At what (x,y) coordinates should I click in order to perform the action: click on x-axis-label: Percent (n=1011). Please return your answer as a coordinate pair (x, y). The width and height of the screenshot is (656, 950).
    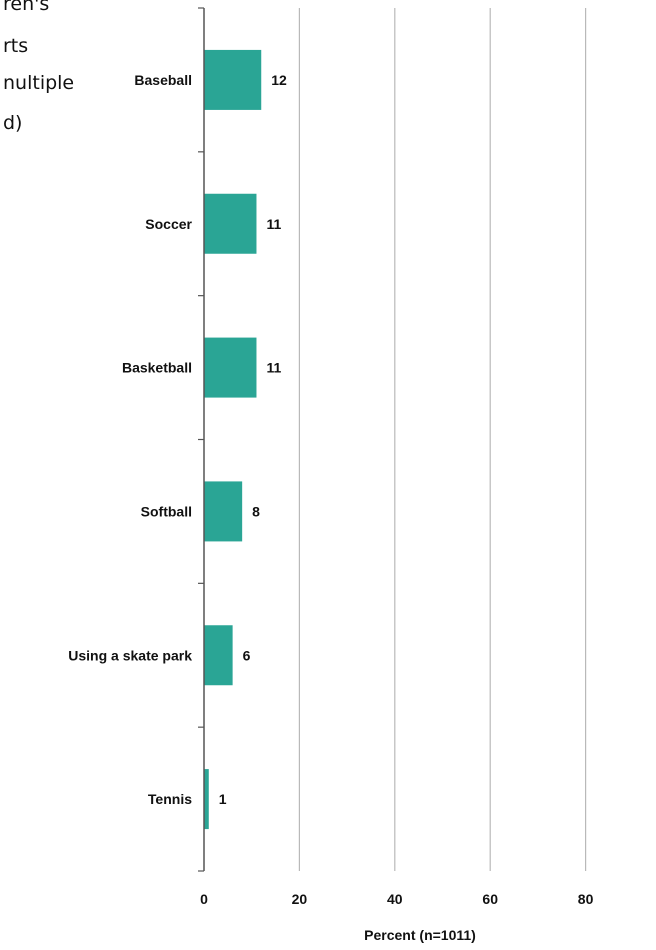
    Looking at the image, I should click on (420, 935).